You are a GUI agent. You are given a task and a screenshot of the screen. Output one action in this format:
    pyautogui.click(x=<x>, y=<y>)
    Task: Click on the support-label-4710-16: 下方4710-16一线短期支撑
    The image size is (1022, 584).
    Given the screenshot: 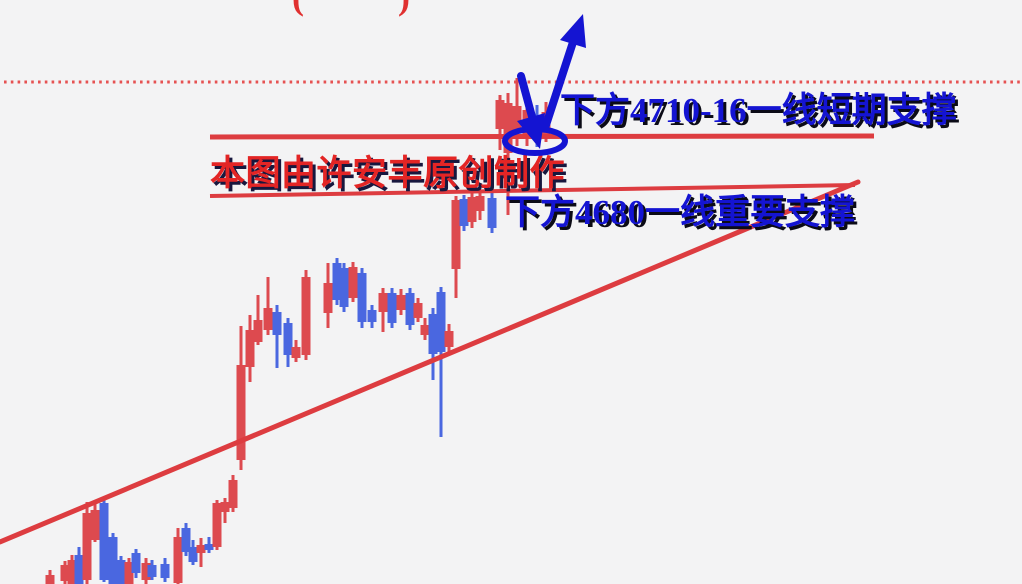 What is the action you would take?
    pyautogui.click(x=758, y=110)
    